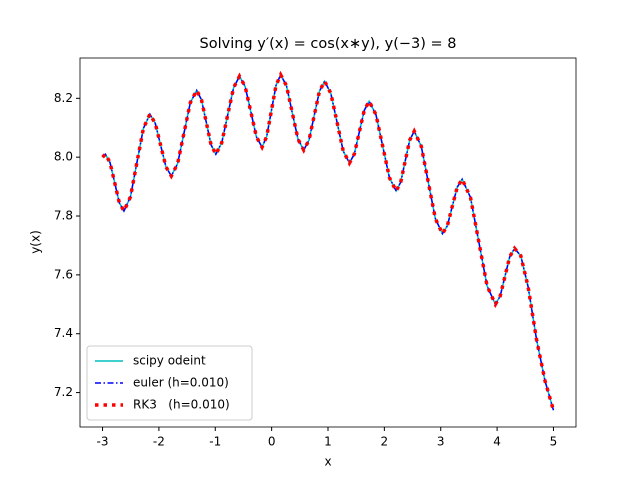 The image size is (640, 480). Describe the element at coordinates (554, 442) in the screenshot. I see `x-tick-label: 5` at that location.